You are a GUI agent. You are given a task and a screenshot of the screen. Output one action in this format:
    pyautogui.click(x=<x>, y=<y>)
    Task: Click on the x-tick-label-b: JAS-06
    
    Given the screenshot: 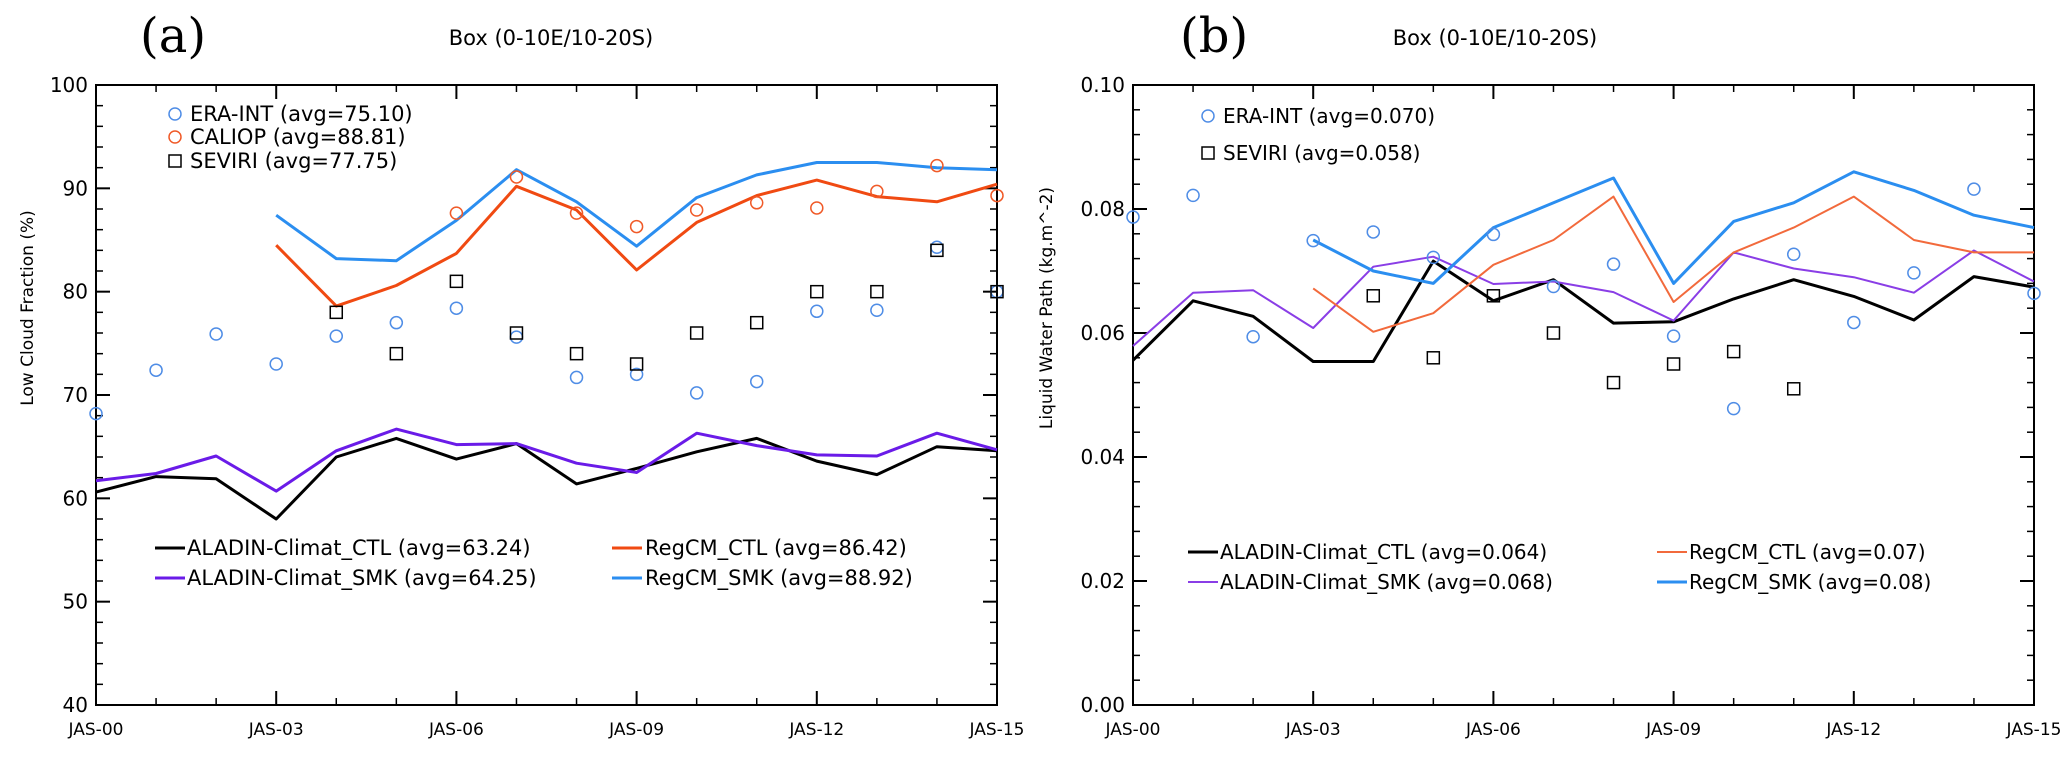 What is the action you would take?
    pyautogui.click(x=1493, y=730)
    